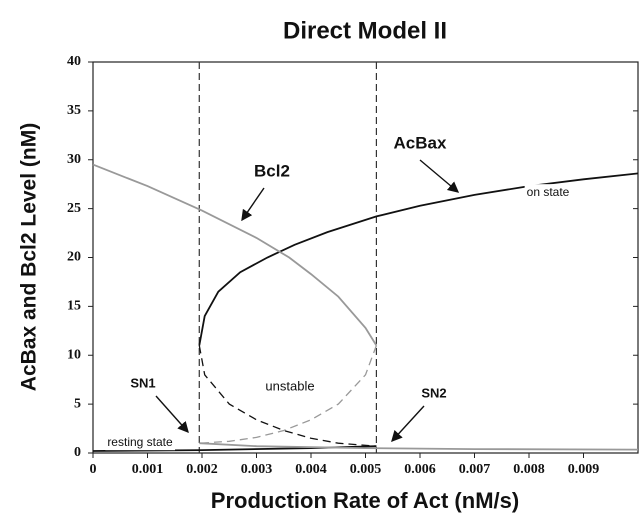 The image size is (640, 520). What do you see at coordinates (142, 382) in the screenshot?
I see `annotation: SN1` at bounding box center [142, 382].